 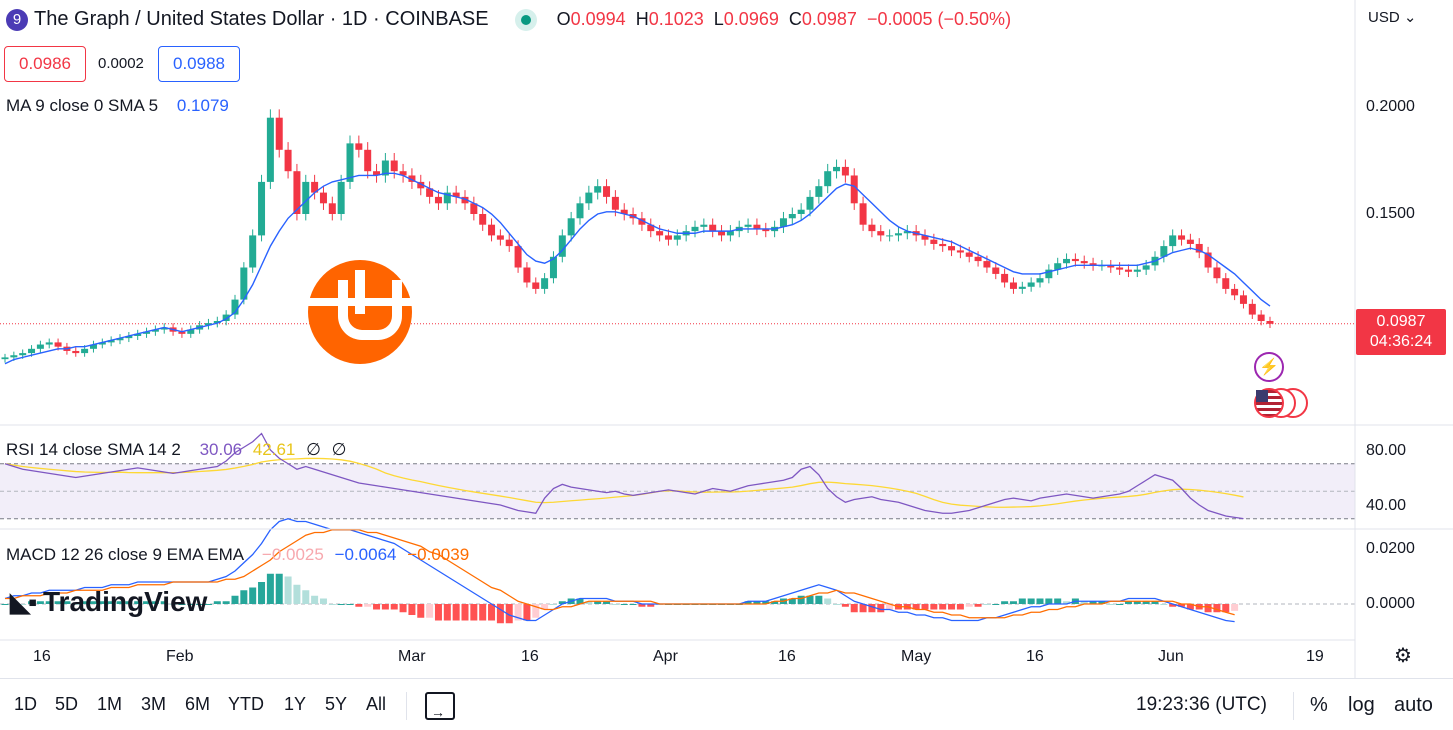 I want to click on the-graph-logo-icon: 9, so click(x=17, y=19).